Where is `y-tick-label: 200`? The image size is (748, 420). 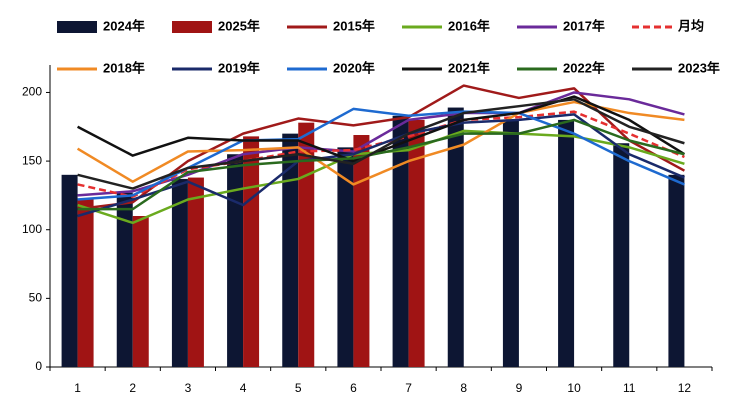
y-tick-label: 200 is located at coordinates (32, 92).